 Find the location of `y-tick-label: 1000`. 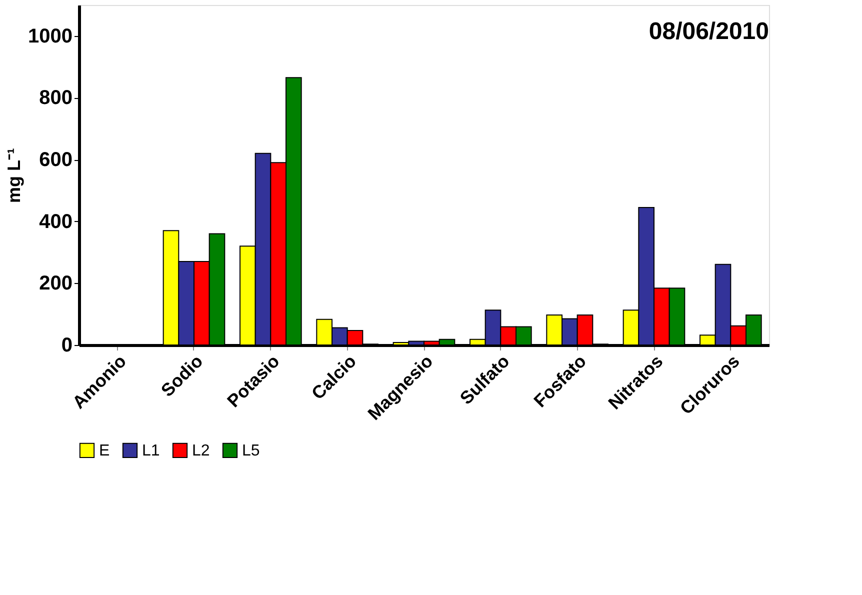

y-tick-label: 1000 is located at coordinates (50, 36).